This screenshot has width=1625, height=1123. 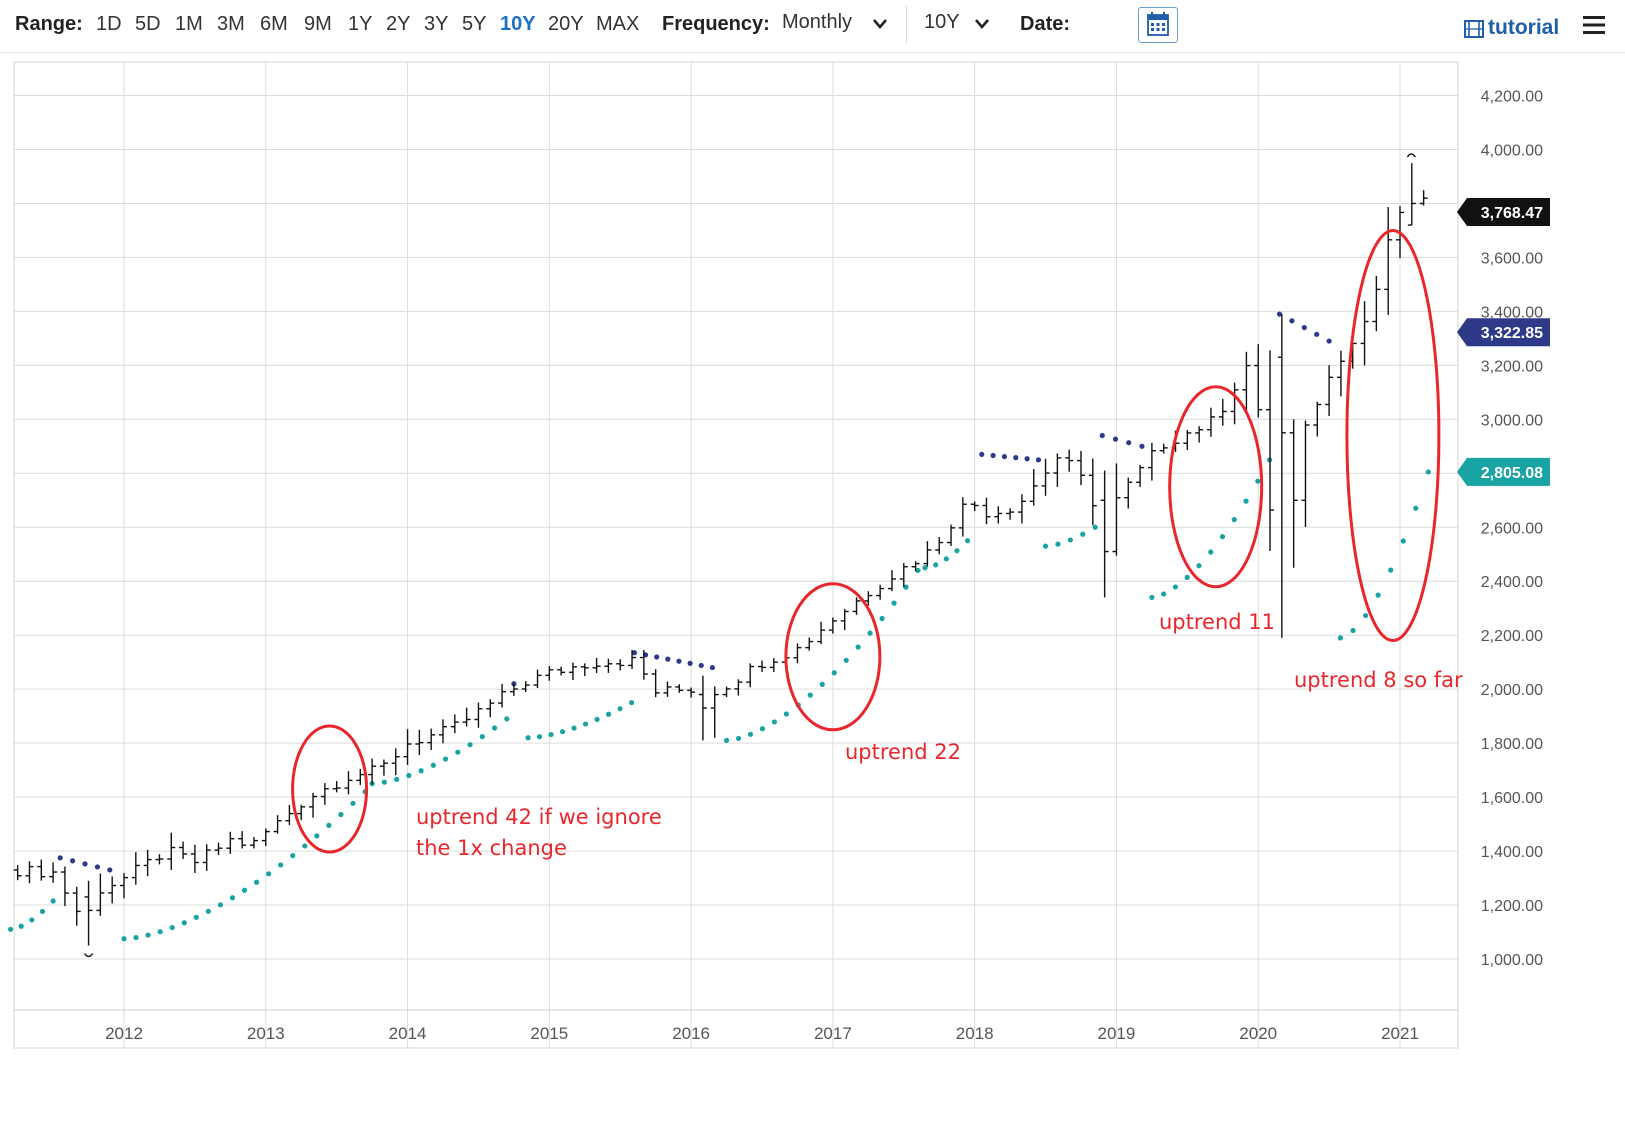 I want to click on range-2y-button: 2Y, so click(x=398, y=24).